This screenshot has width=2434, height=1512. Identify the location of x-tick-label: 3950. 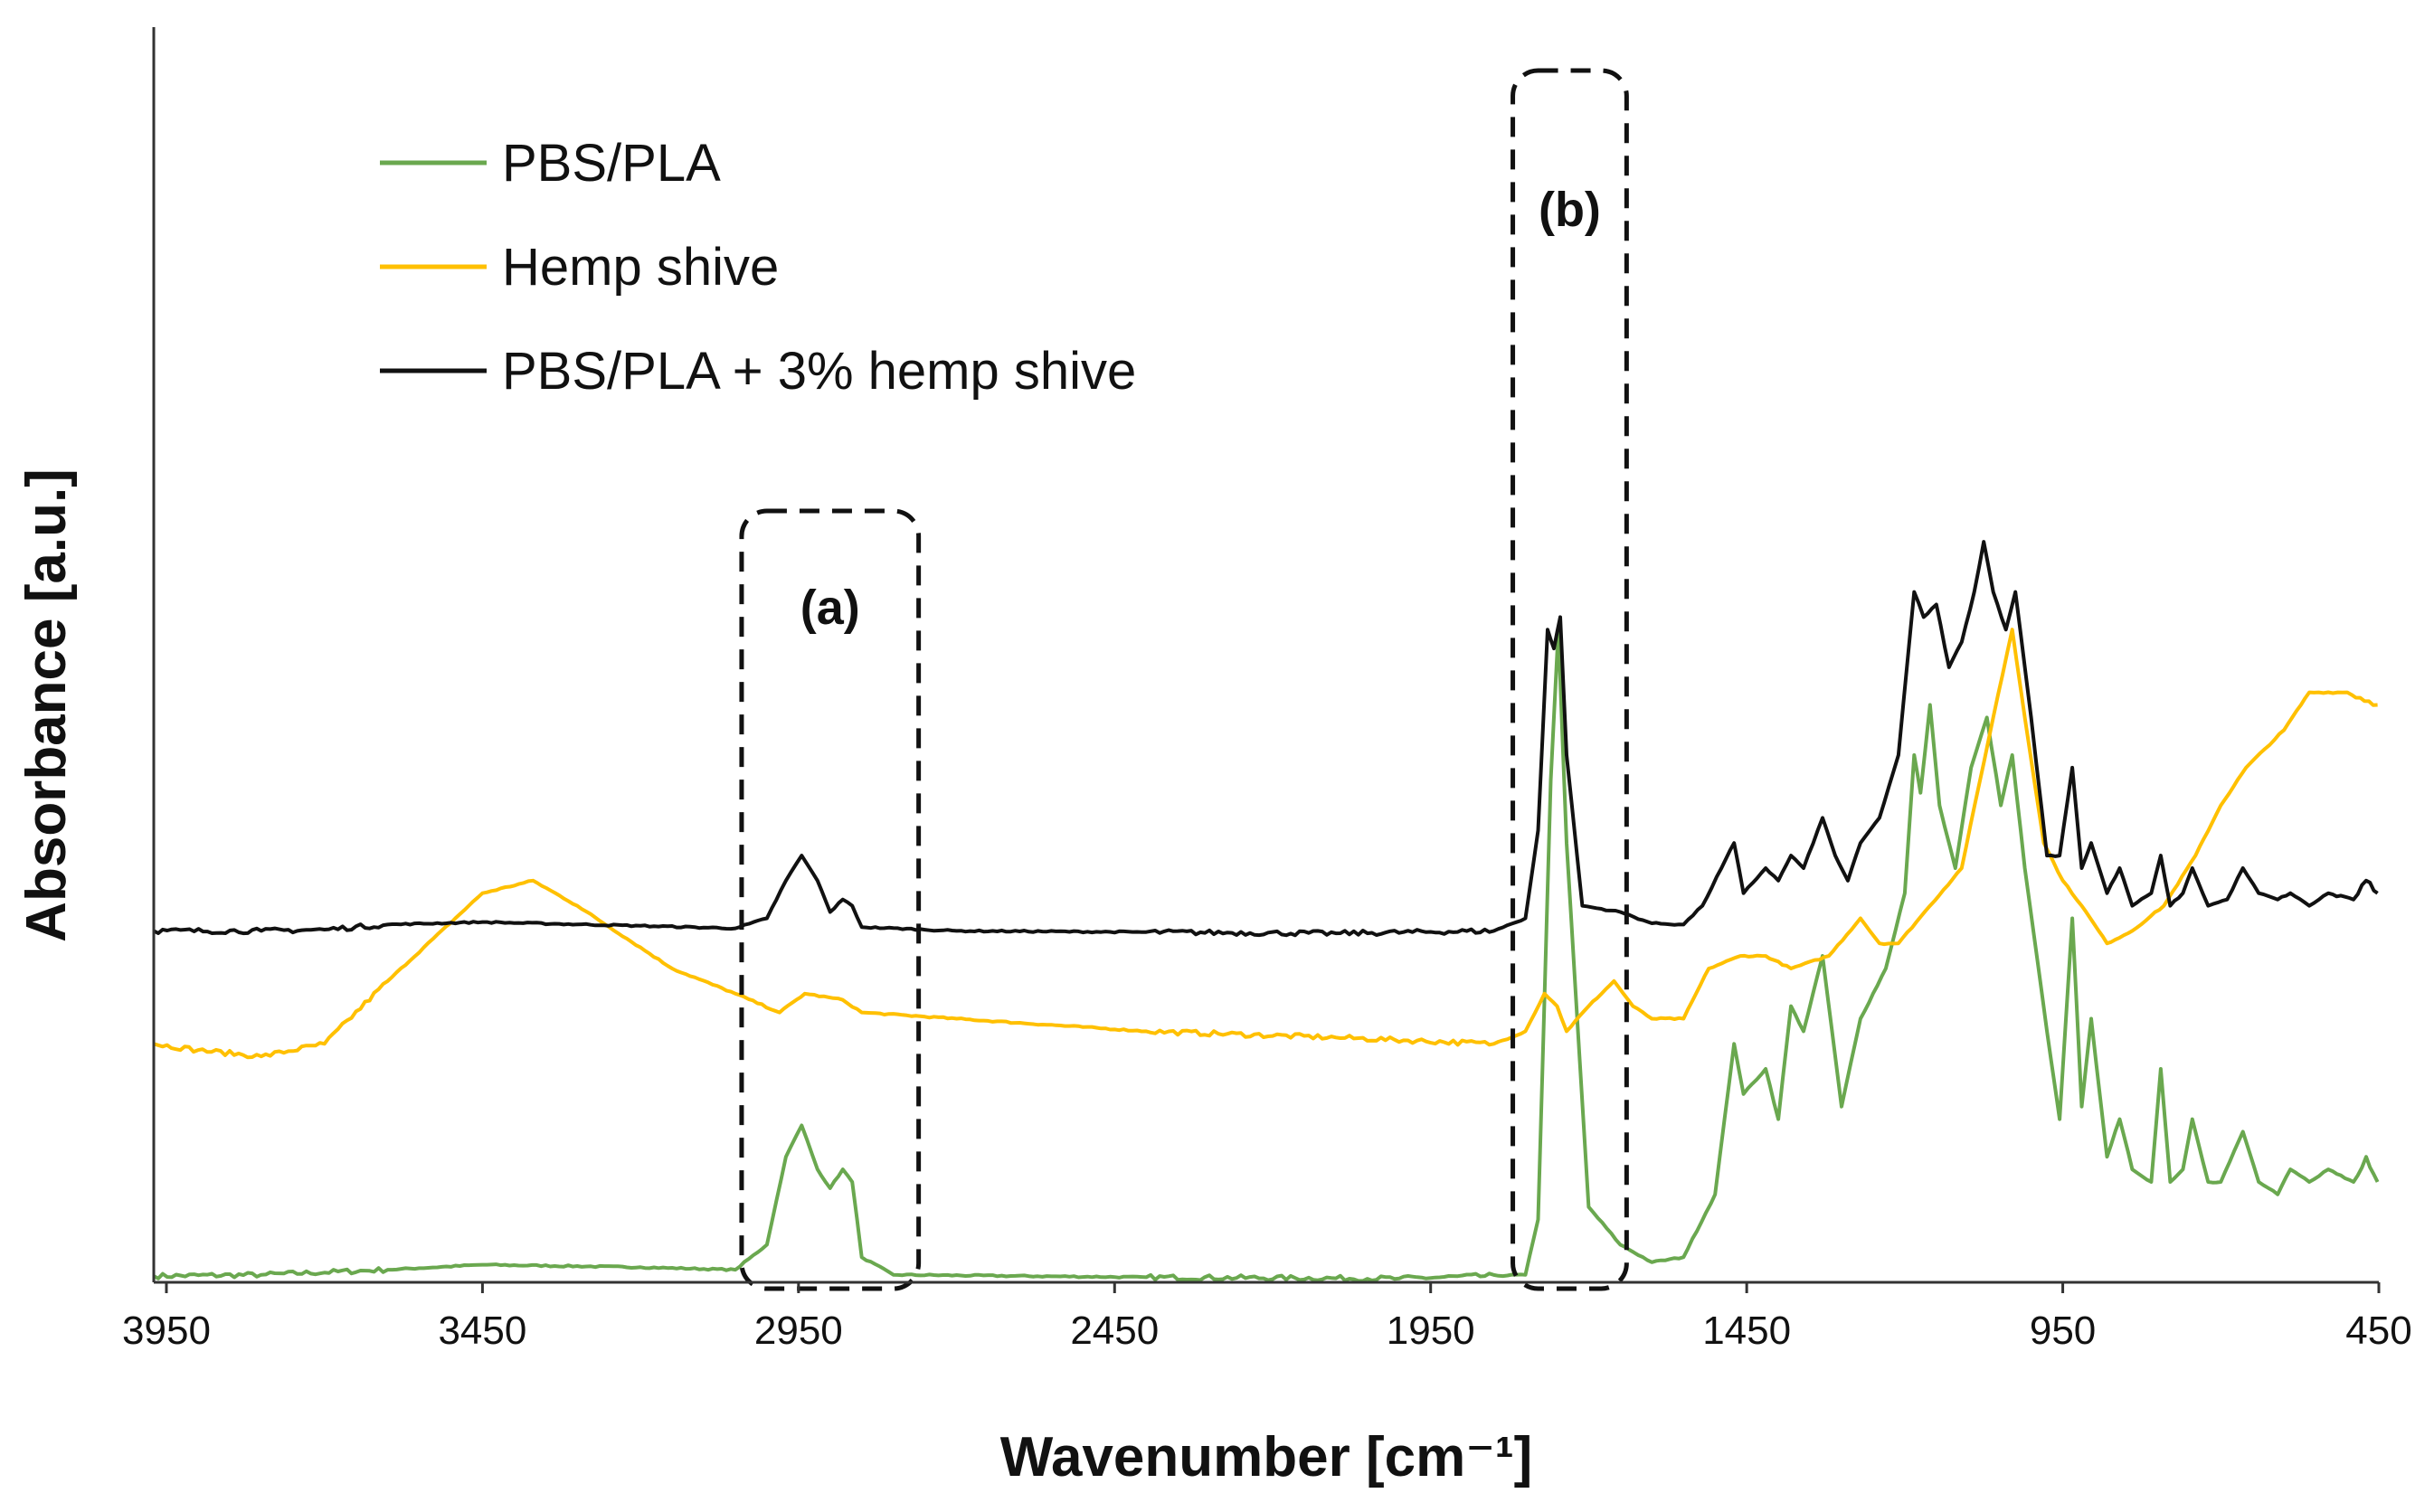
(166, 1331).